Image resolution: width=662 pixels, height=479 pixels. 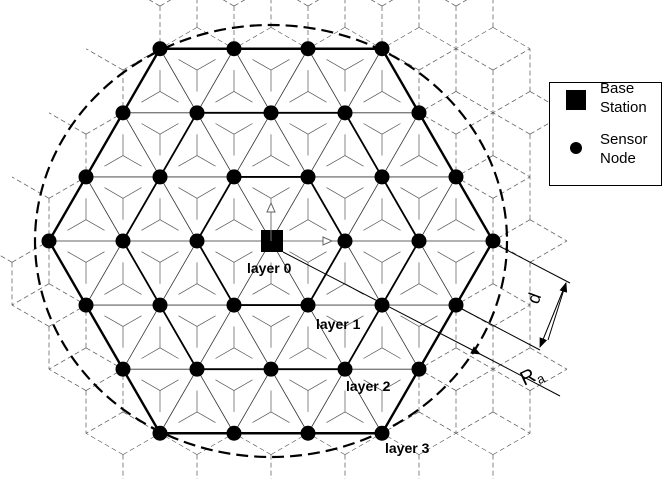 I want to click on layer-label: layer 1, so click(x=338, y=324).